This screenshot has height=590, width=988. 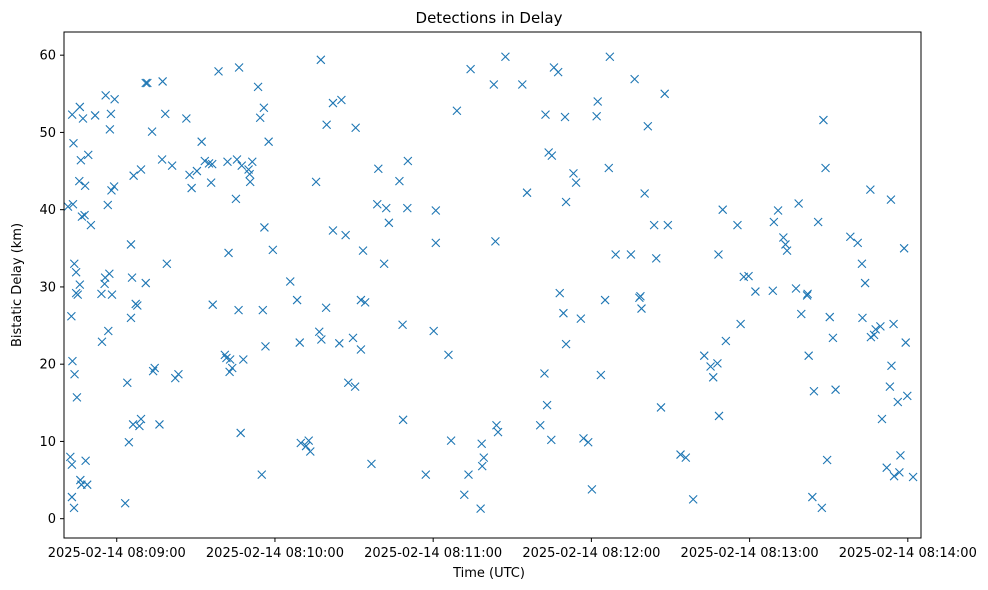 I want to click on y-axis-title: Bistatic Delay (km), so click(x=17, y=285).